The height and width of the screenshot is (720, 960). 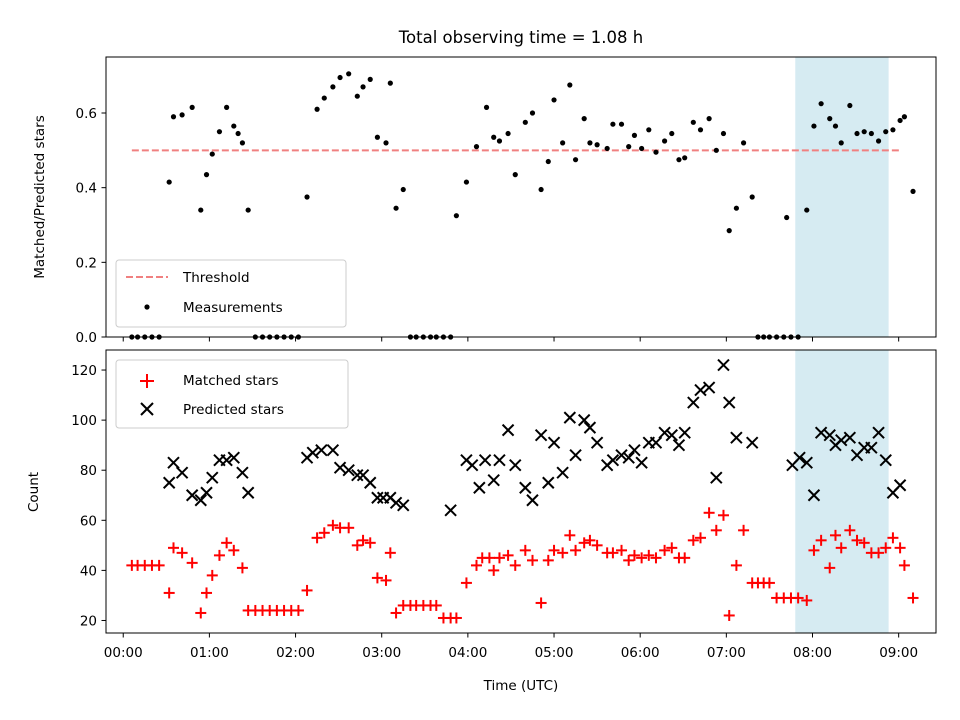 I want to click on bottom-legend: Matched stars Predicted stars, so click(x=232, y=394).